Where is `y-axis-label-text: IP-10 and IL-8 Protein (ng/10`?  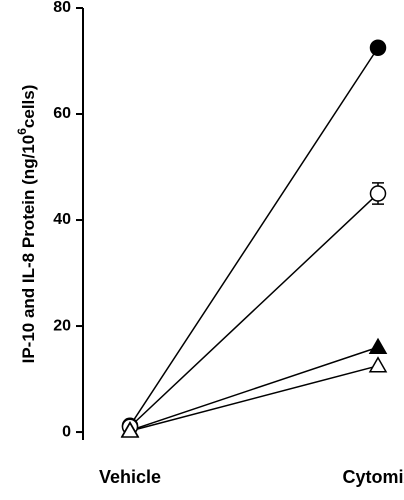
y-axis-label-text: IP-10 and IL-8 Protein (ng/10 is located at coordinates (28, 249).